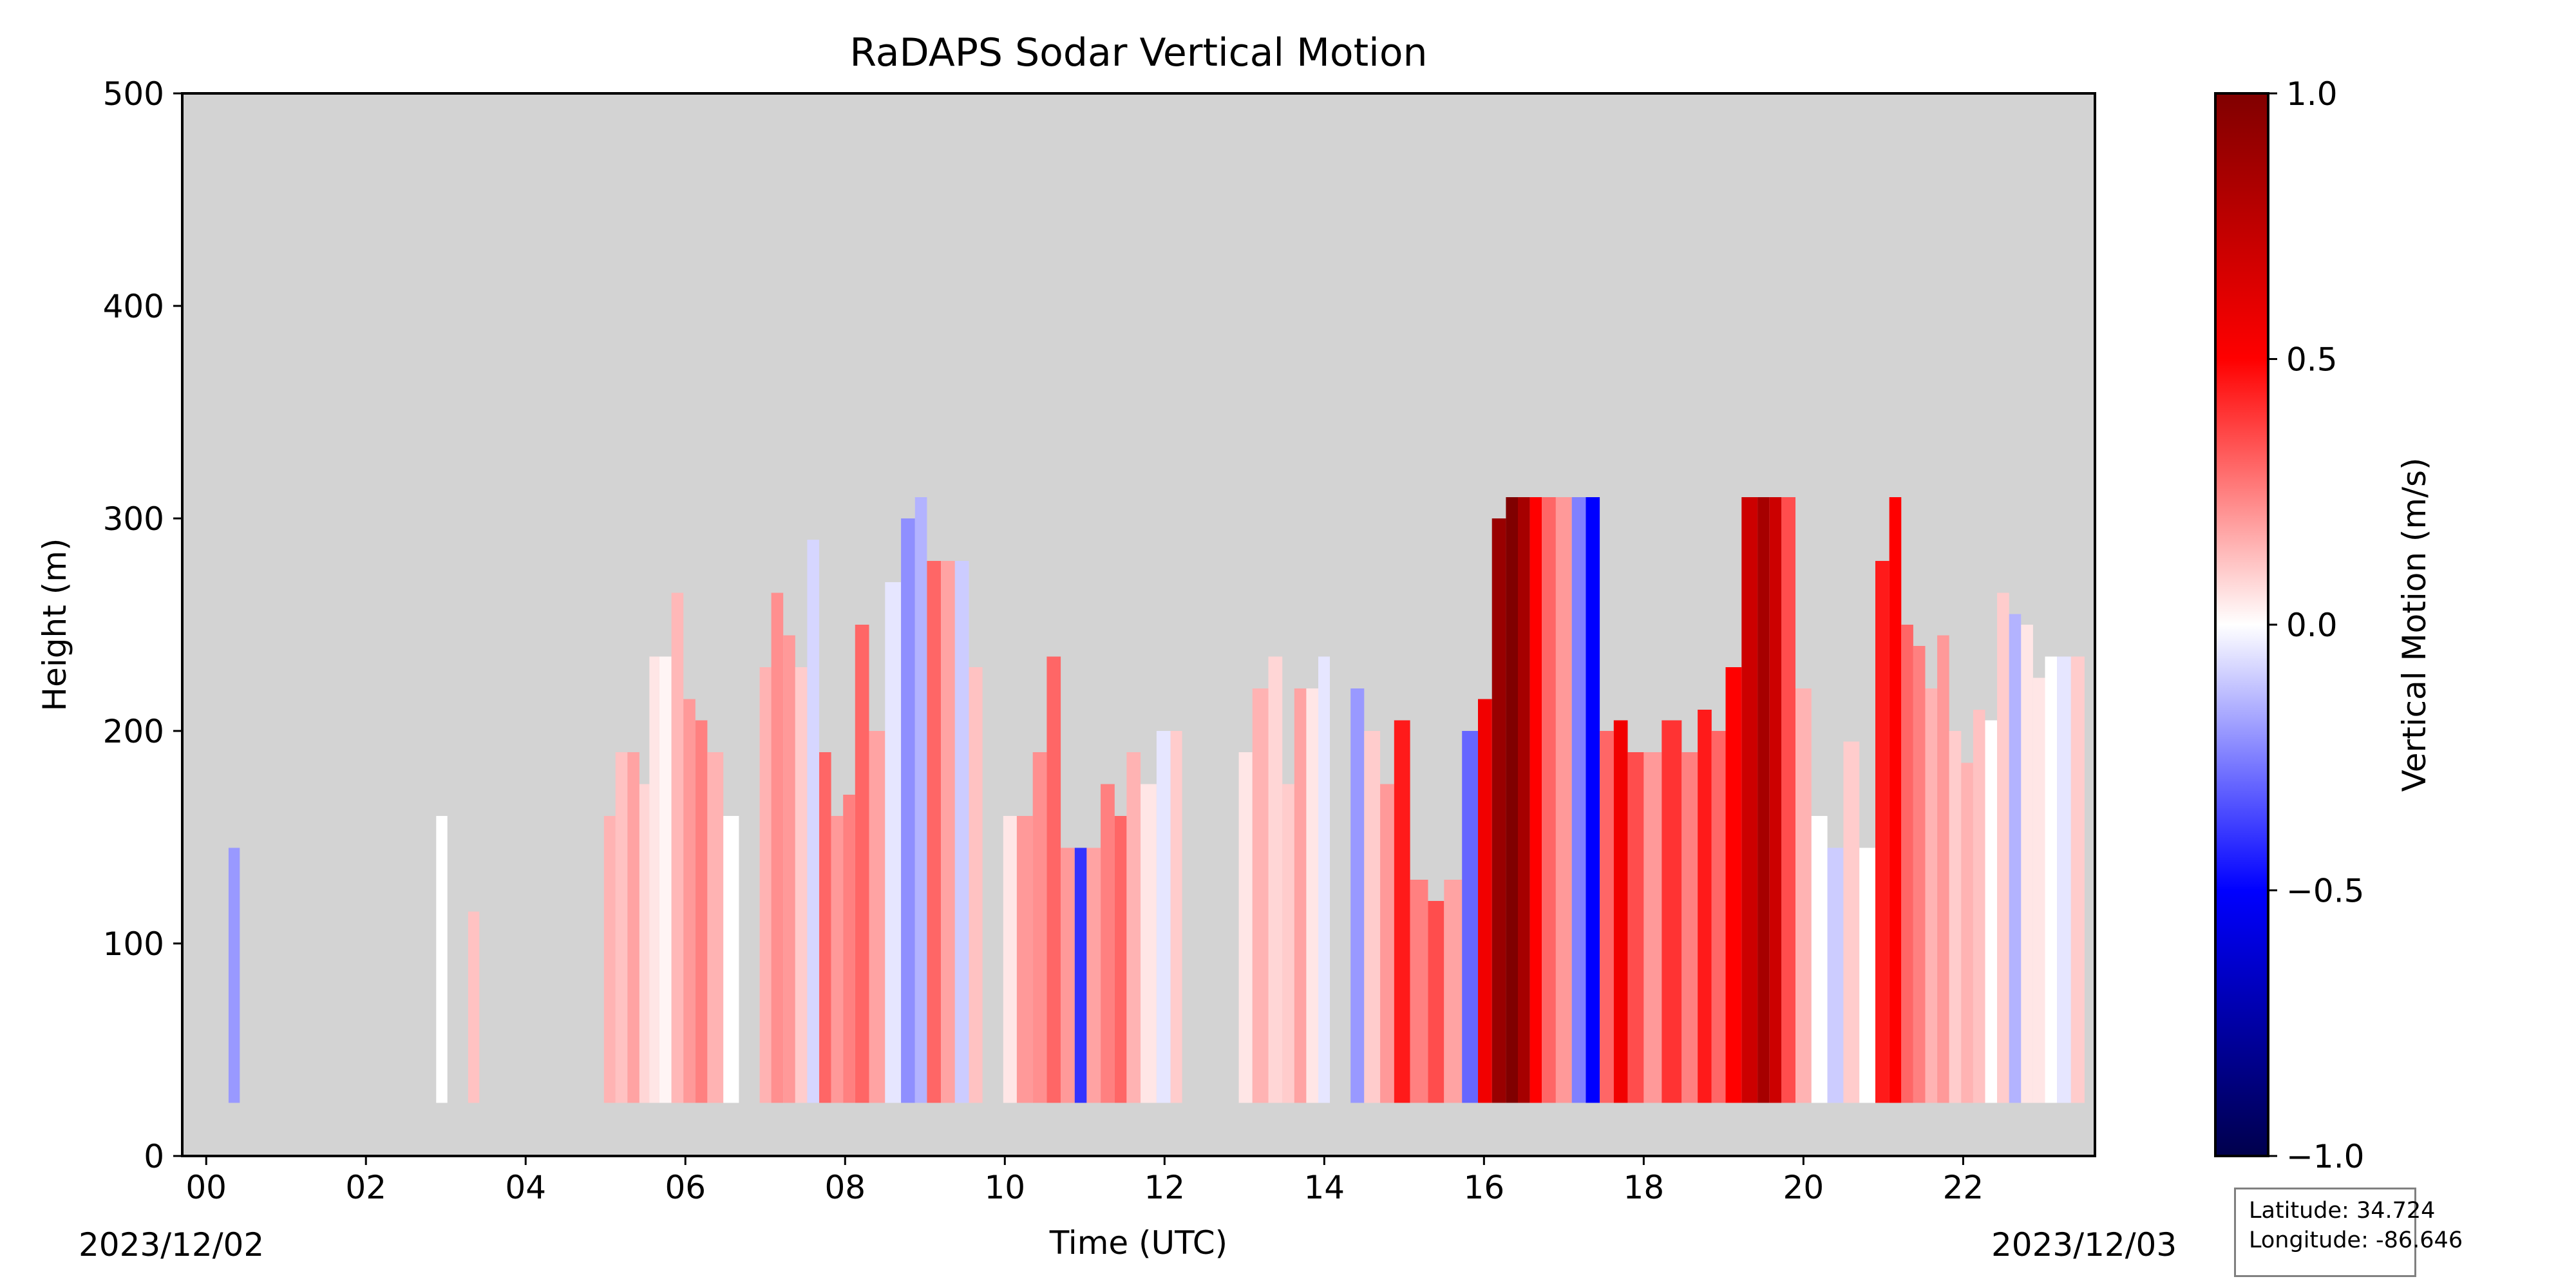 This screenshot has height=1288, width=2576. I want to click on y-tick-label: 100, so click(133, 944).